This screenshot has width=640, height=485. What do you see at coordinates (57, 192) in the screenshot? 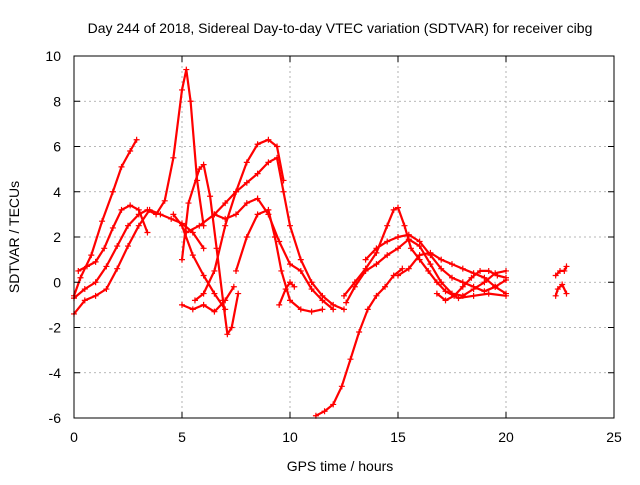
I see `y-tick-label: 4` at bounding box center [57, 192].